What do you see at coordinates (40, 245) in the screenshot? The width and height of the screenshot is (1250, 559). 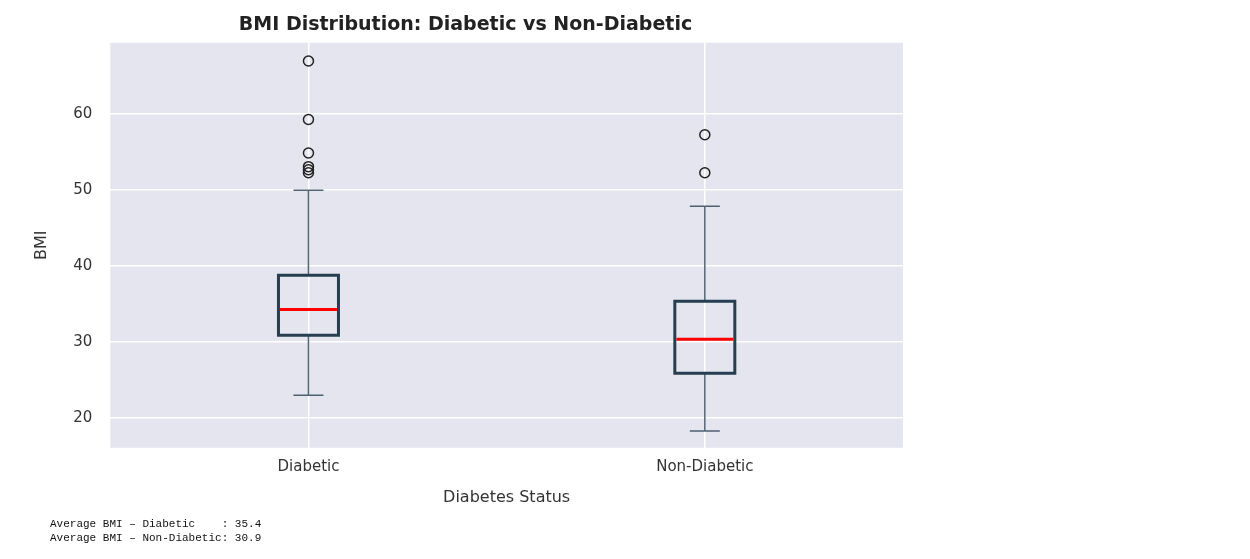 I see `y-axis-title: BMI` at bounding box center [40, 245].